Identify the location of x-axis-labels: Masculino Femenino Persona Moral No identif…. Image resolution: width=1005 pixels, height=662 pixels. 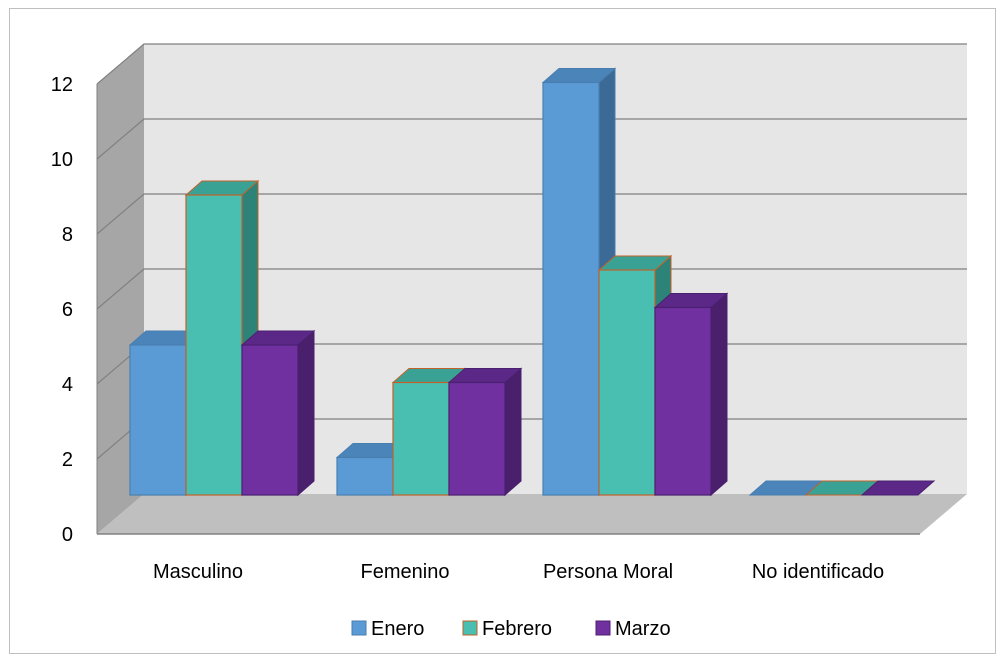
(518, 572).